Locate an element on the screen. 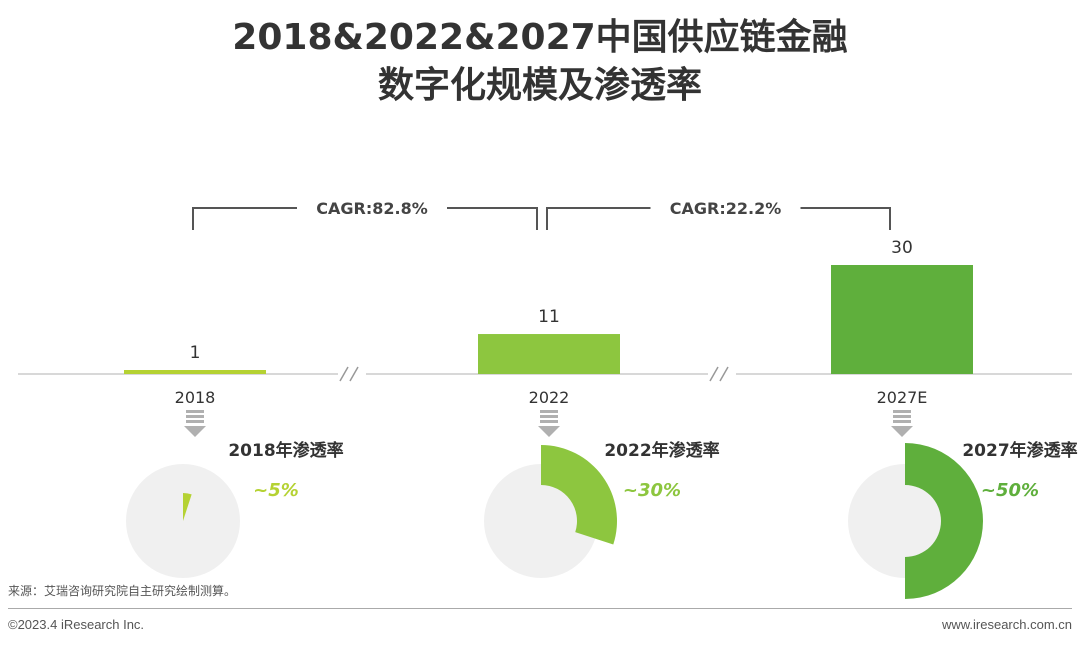 Image resolution: width=1080 pixels, height=645 pixels. bar-2022 is located at coordinates (549, 354).